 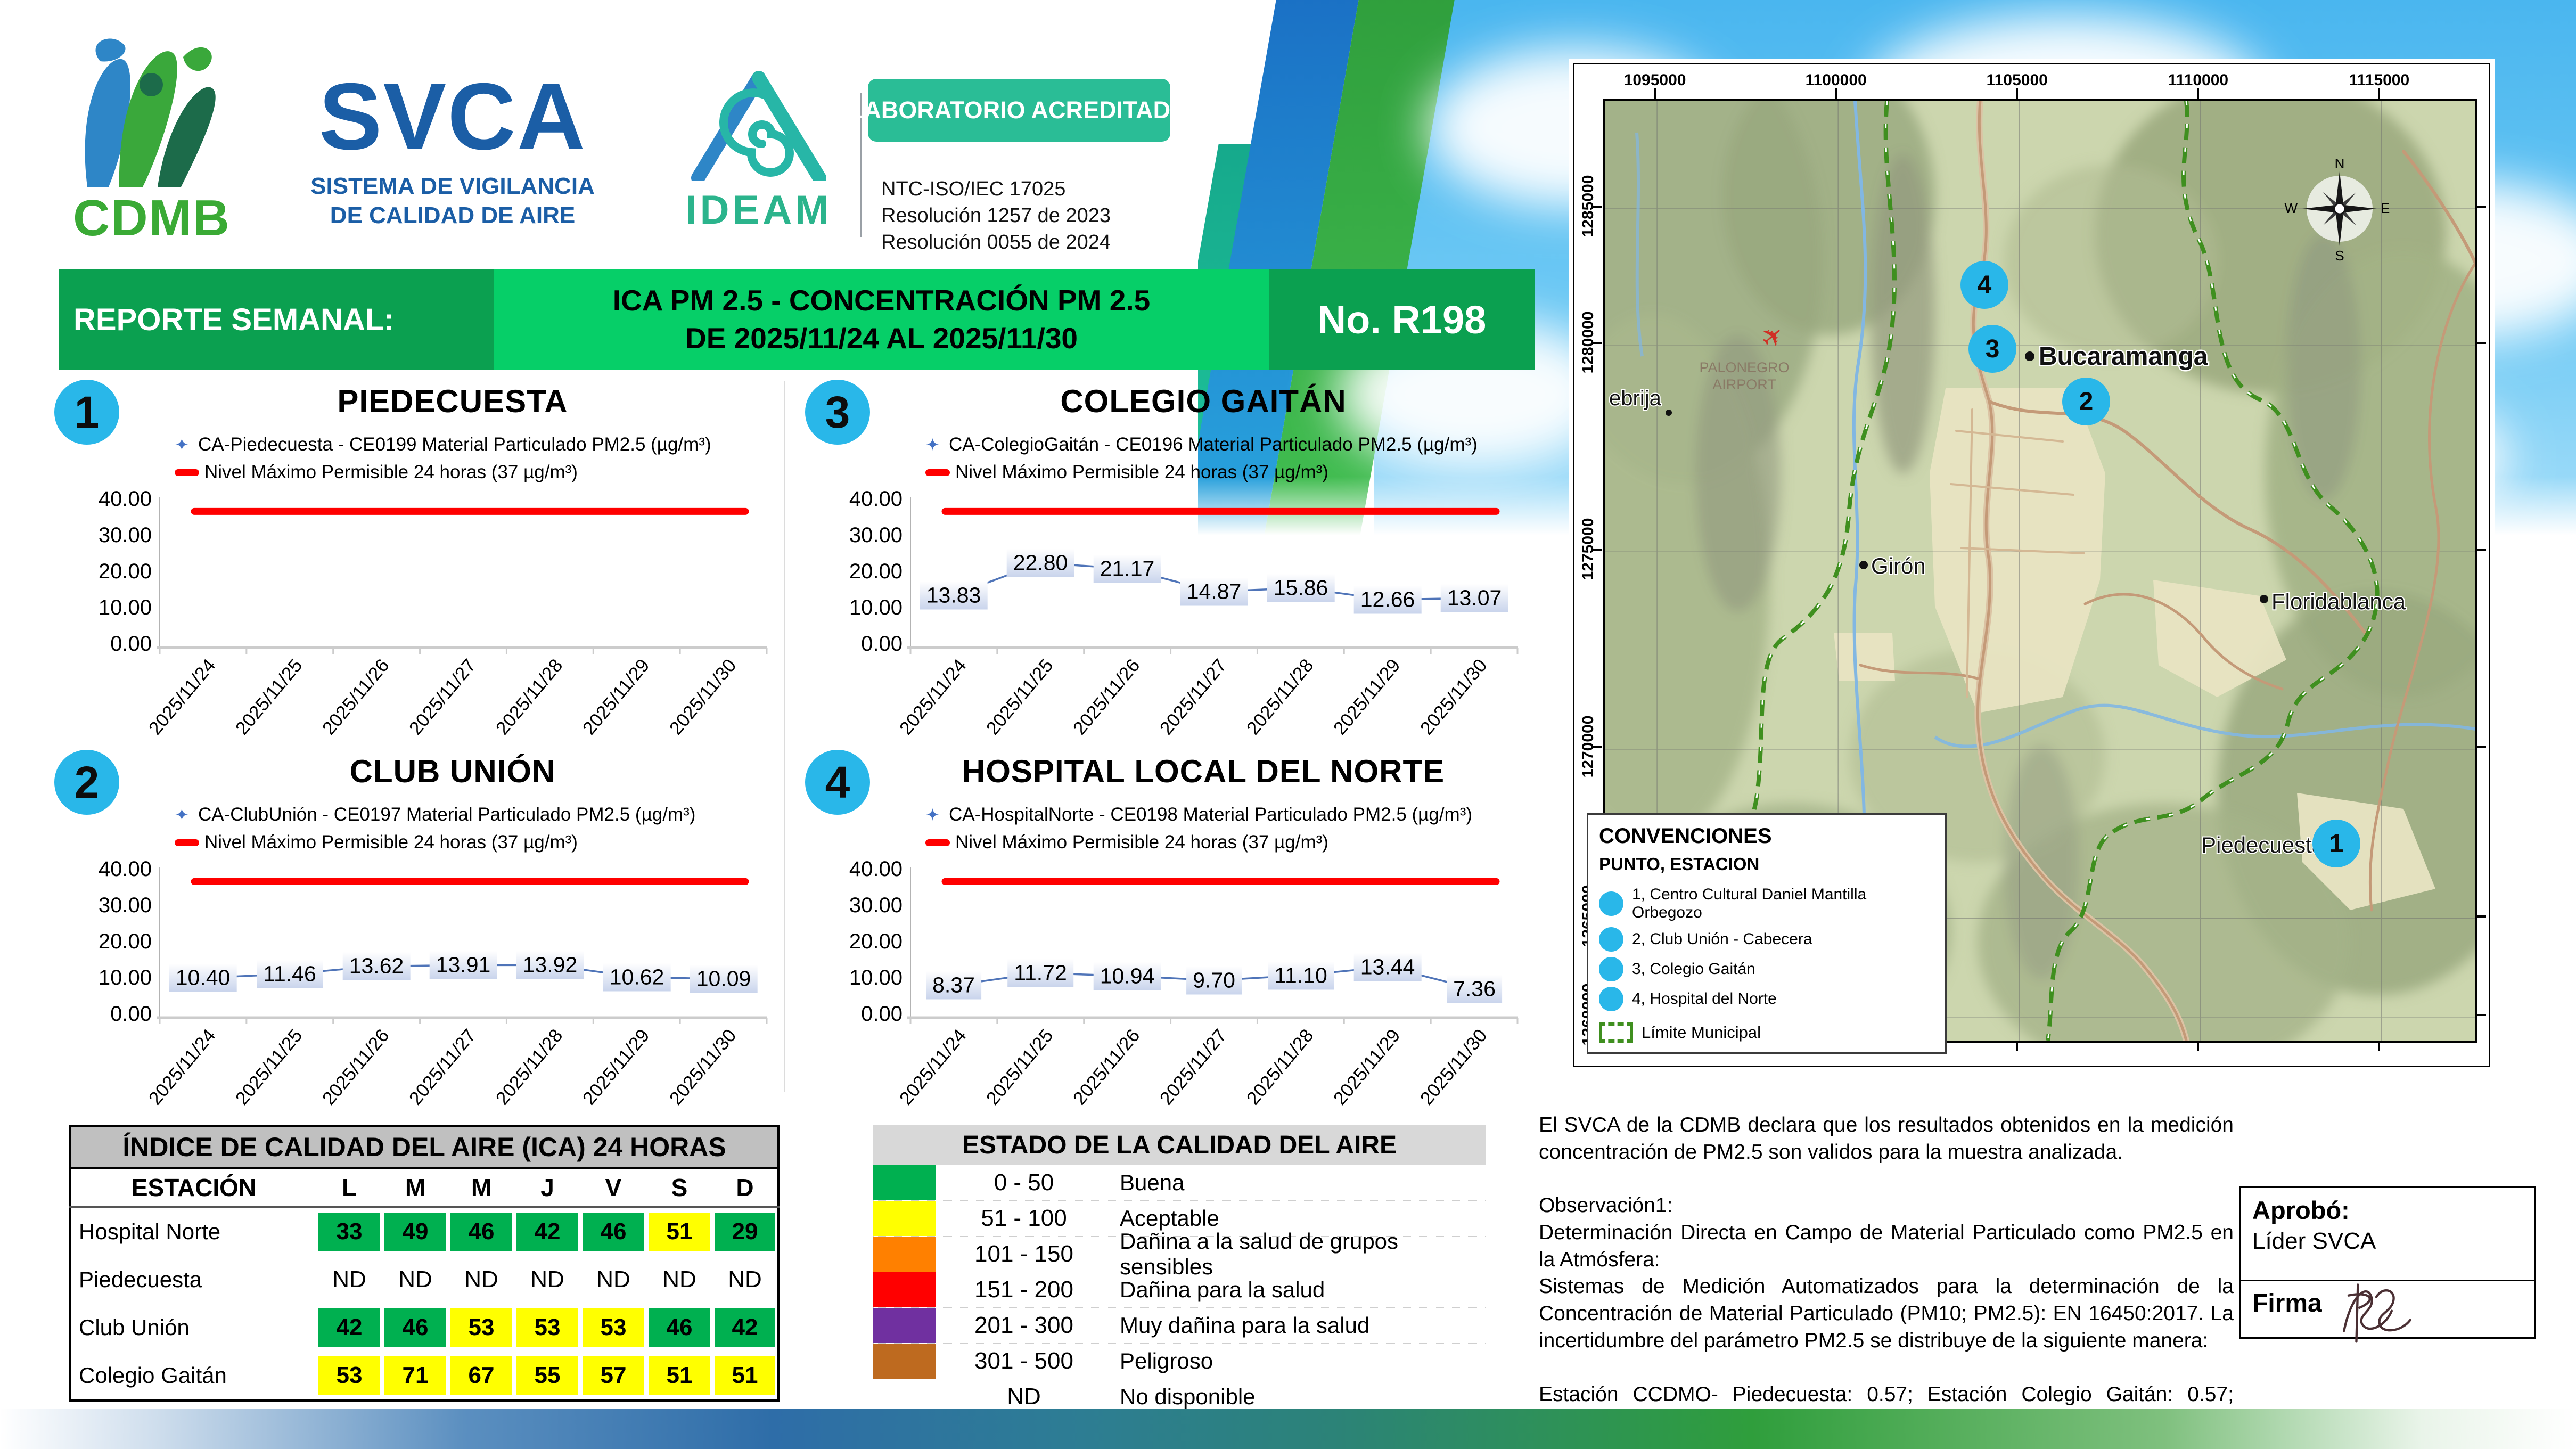 What do you see at coordinates (996, 242) in the screenshot?
I see `accreditation-line: Resolución 0055 de 2024` at bounding box center [996, 242].